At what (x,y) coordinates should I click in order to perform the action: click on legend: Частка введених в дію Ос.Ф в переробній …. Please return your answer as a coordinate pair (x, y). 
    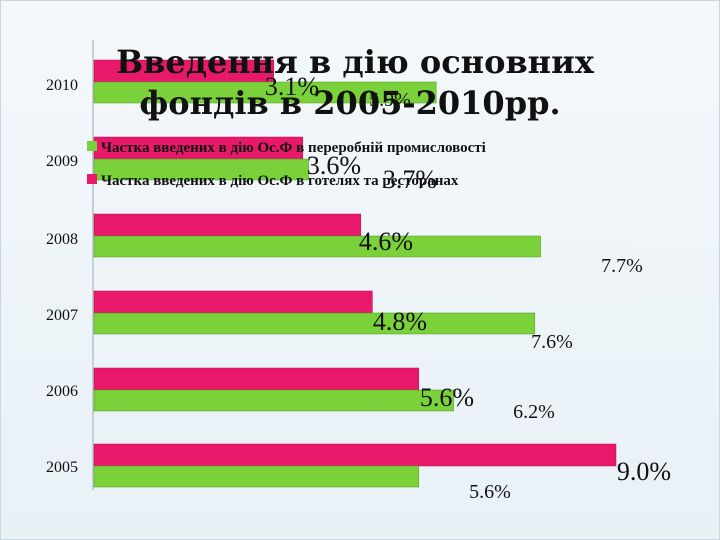
    Looking at the image, I should click on (286, 164).